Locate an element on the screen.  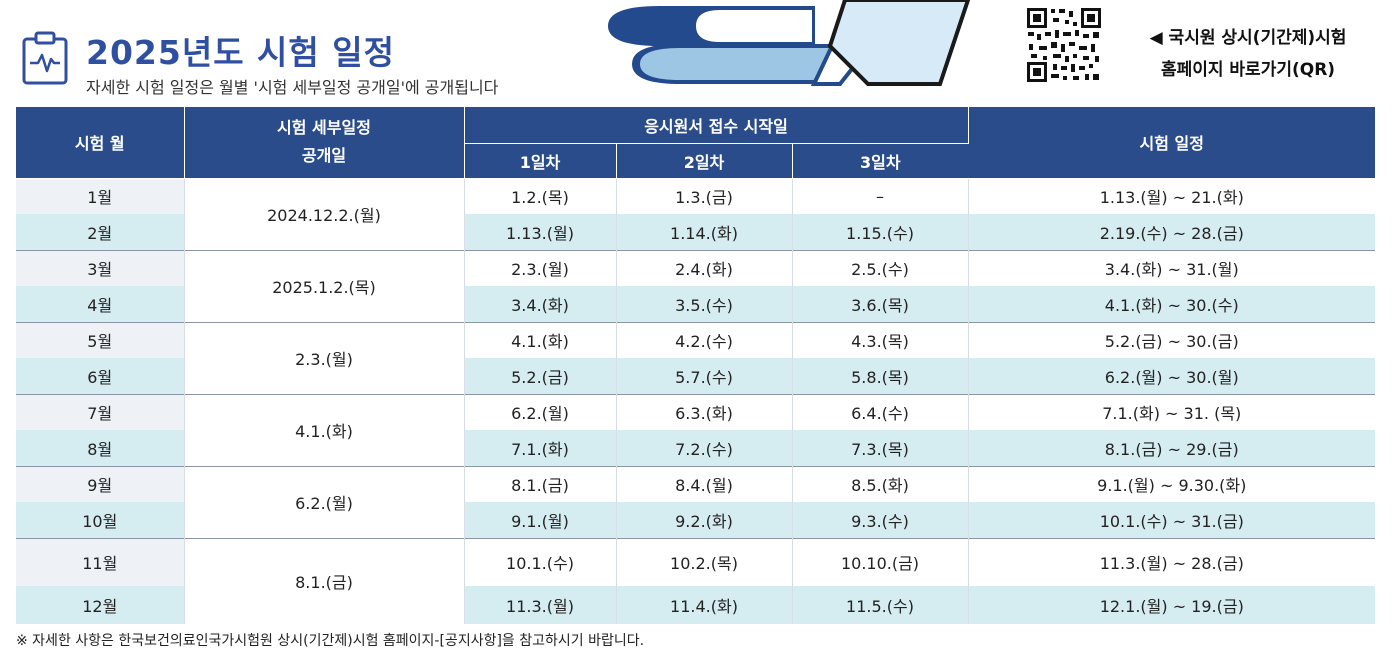
day3-cell: 8.5.(화) is located at coordinates (880, 483).